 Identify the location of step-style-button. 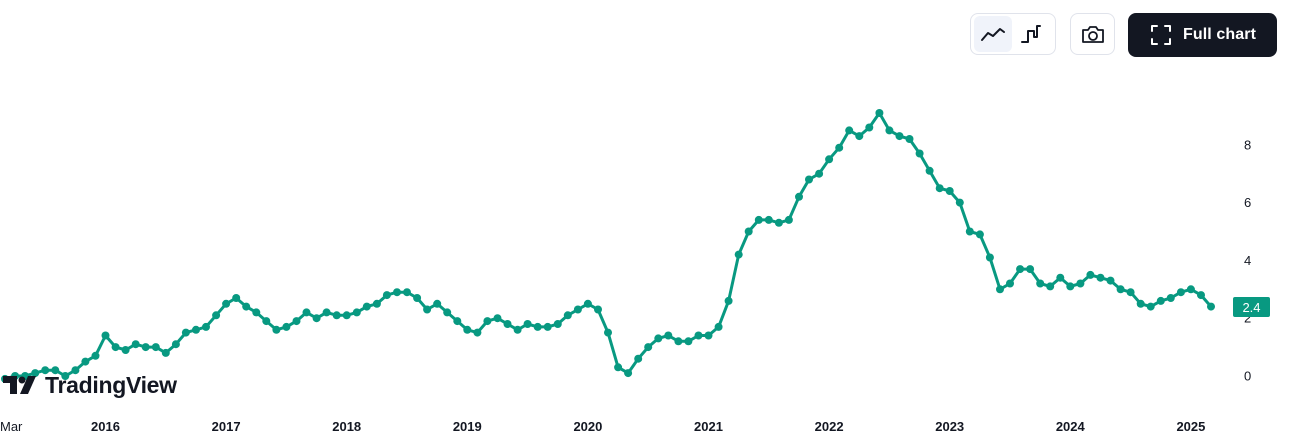
(1031, 34).